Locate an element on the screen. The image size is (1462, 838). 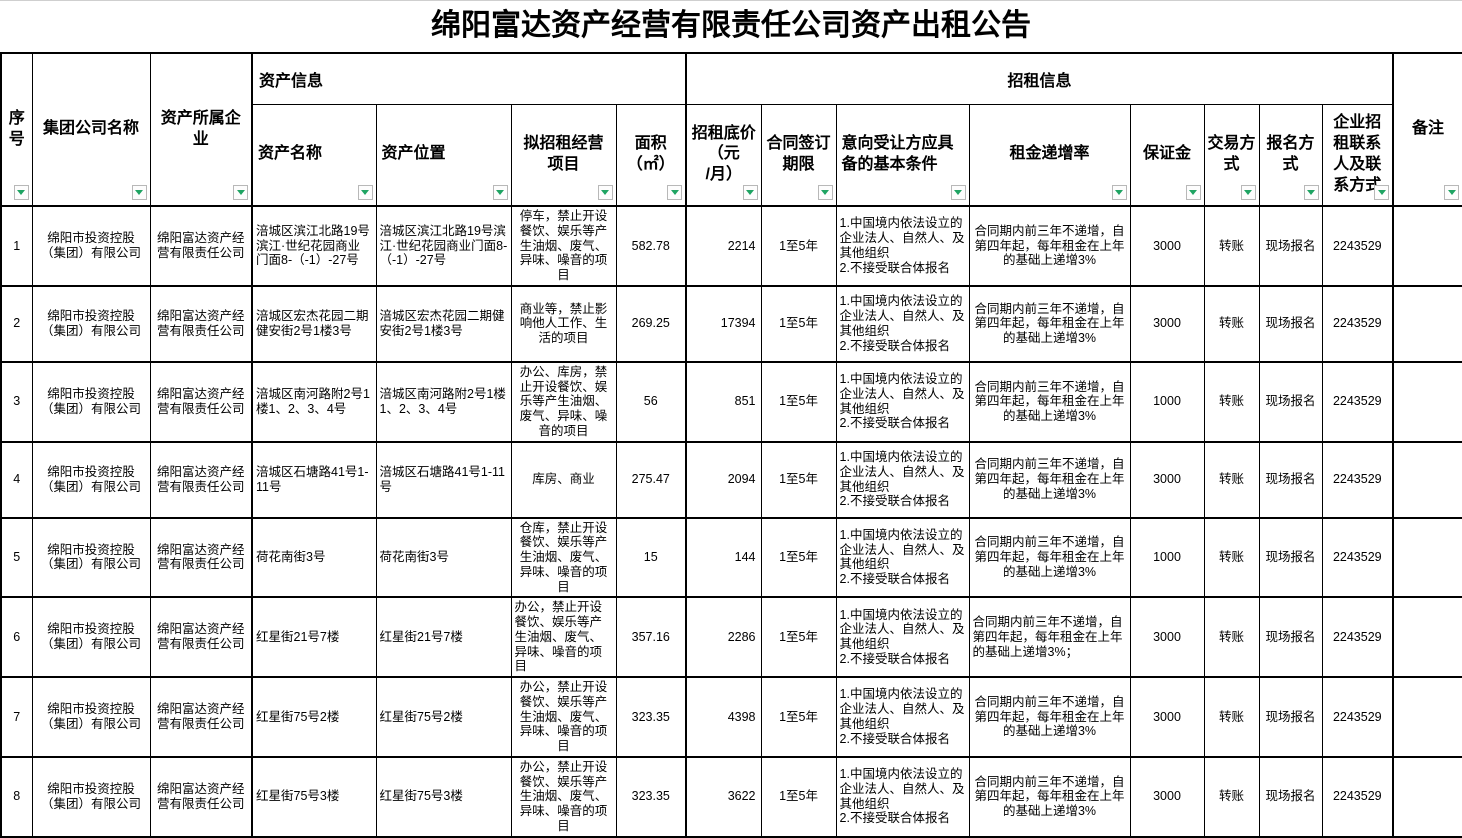
row-seq-cell: 2 is located at coordinates (16, 323).